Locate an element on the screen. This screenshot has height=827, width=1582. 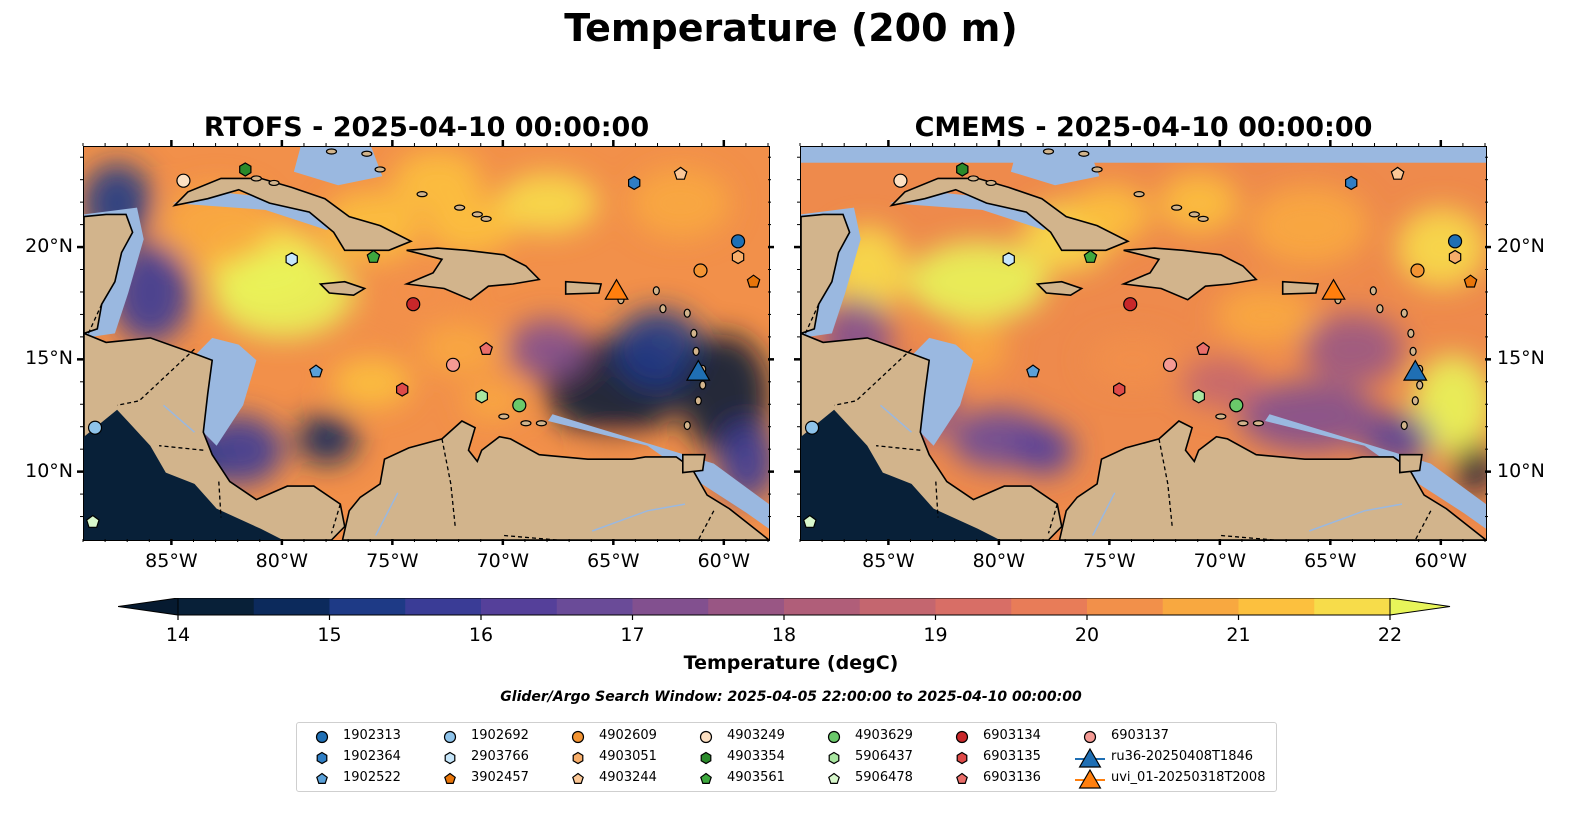
shallow-shelf is located at coordinates (972, 211).